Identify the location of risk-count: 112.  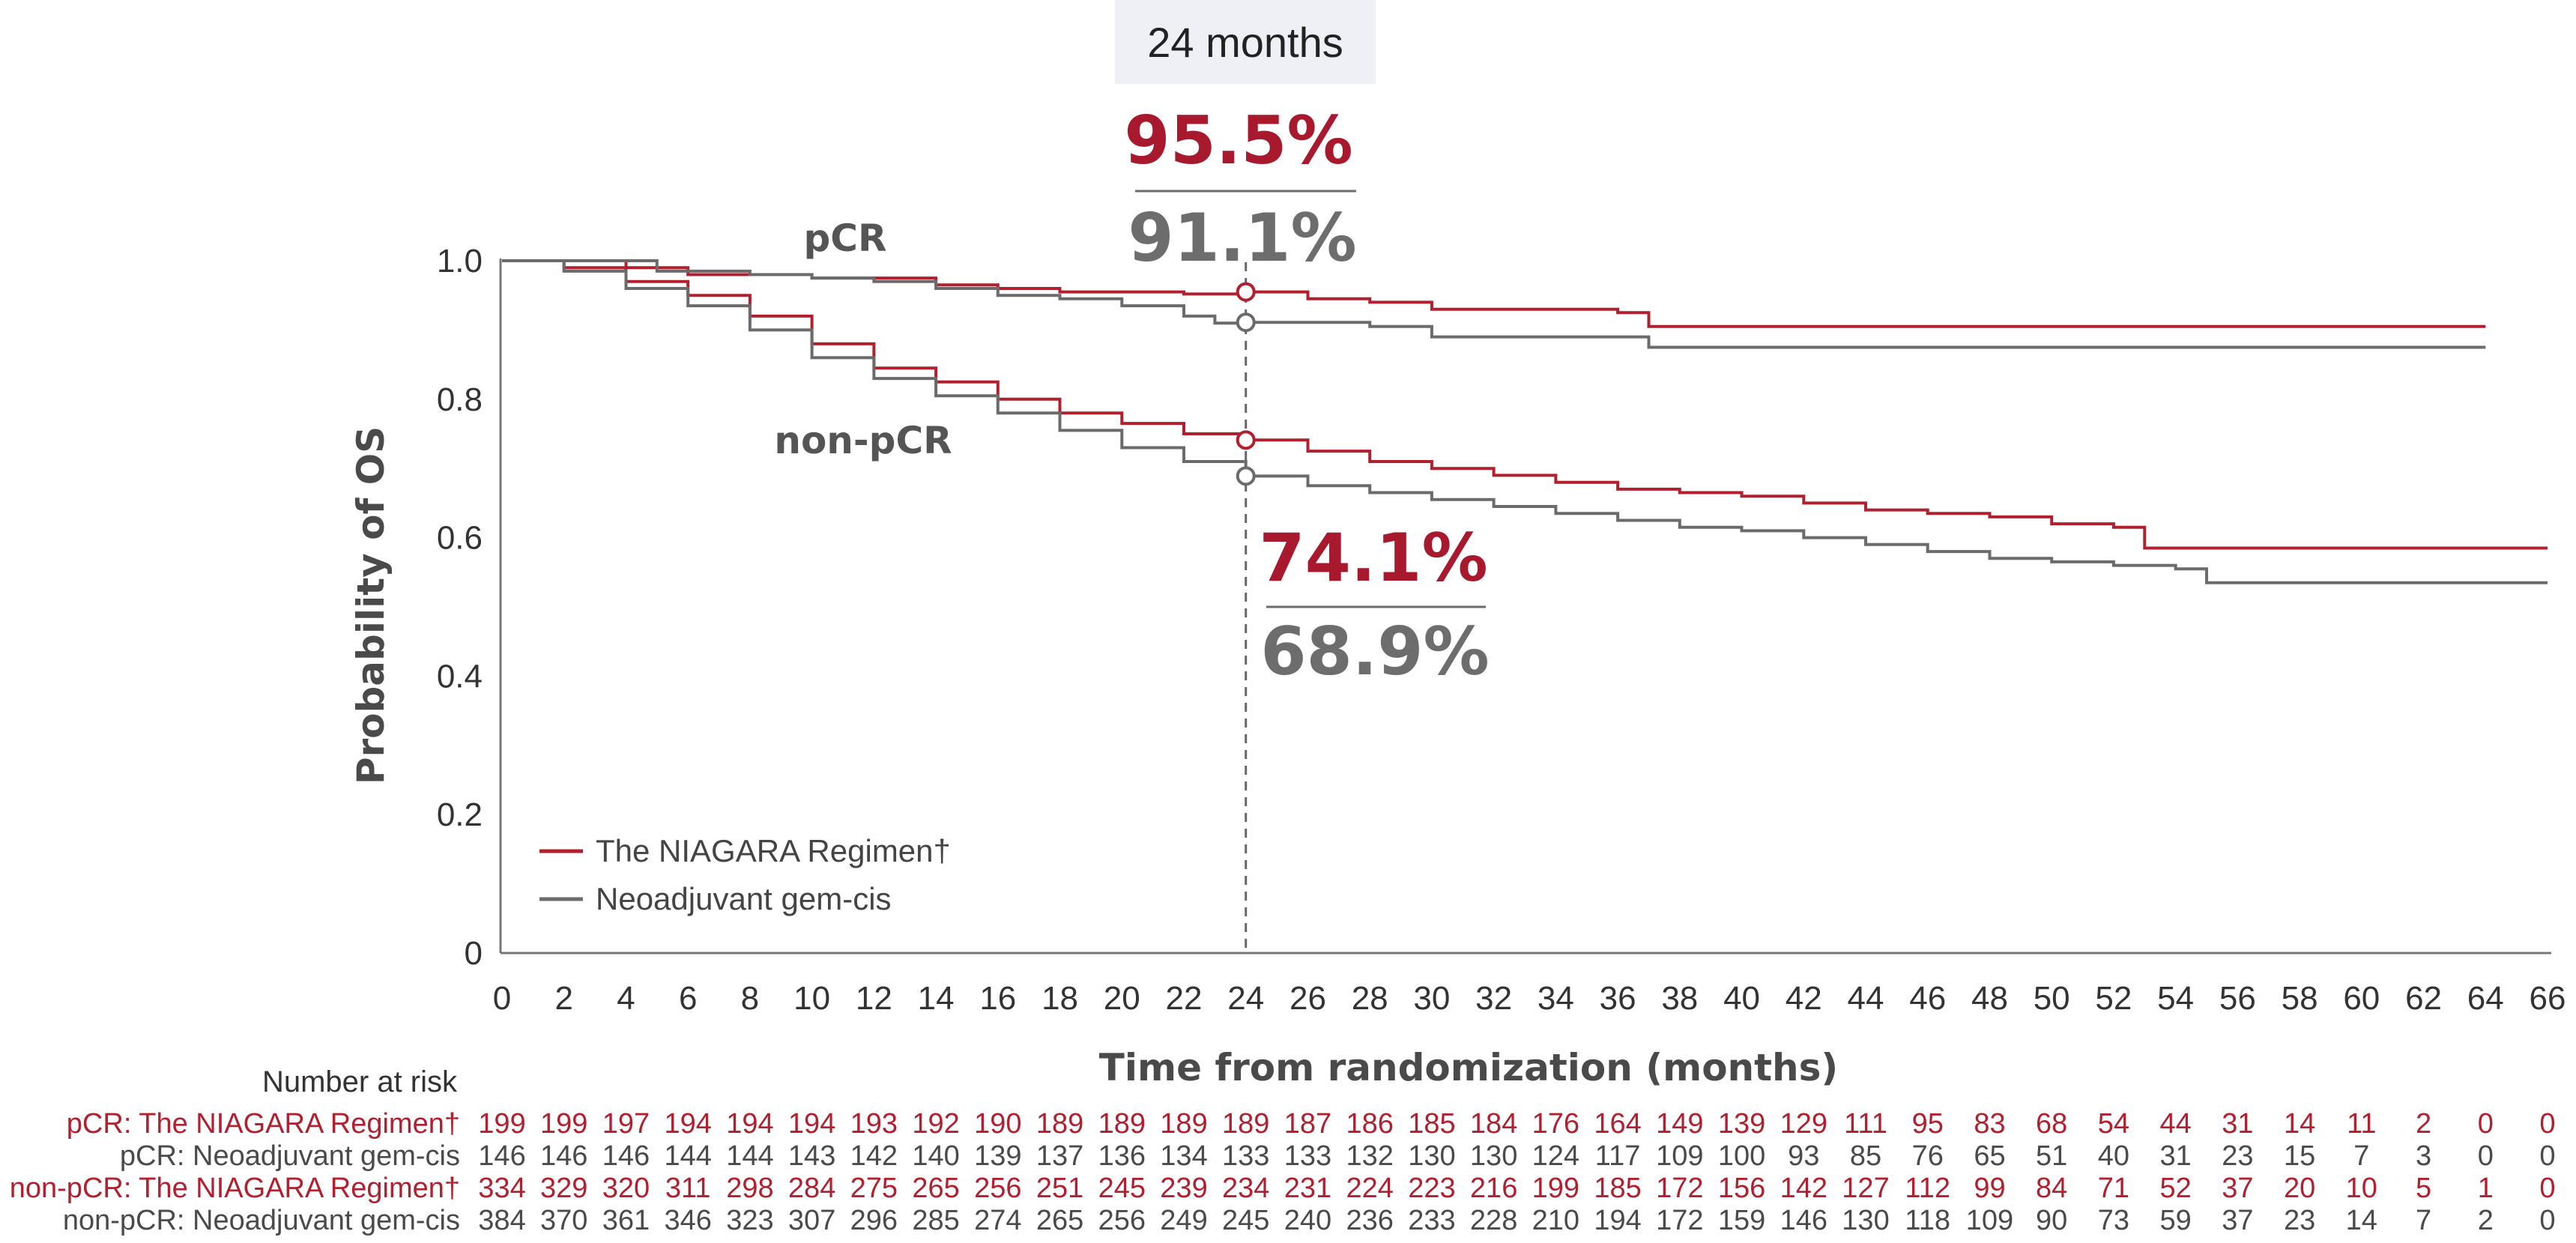
(1927, 1188).